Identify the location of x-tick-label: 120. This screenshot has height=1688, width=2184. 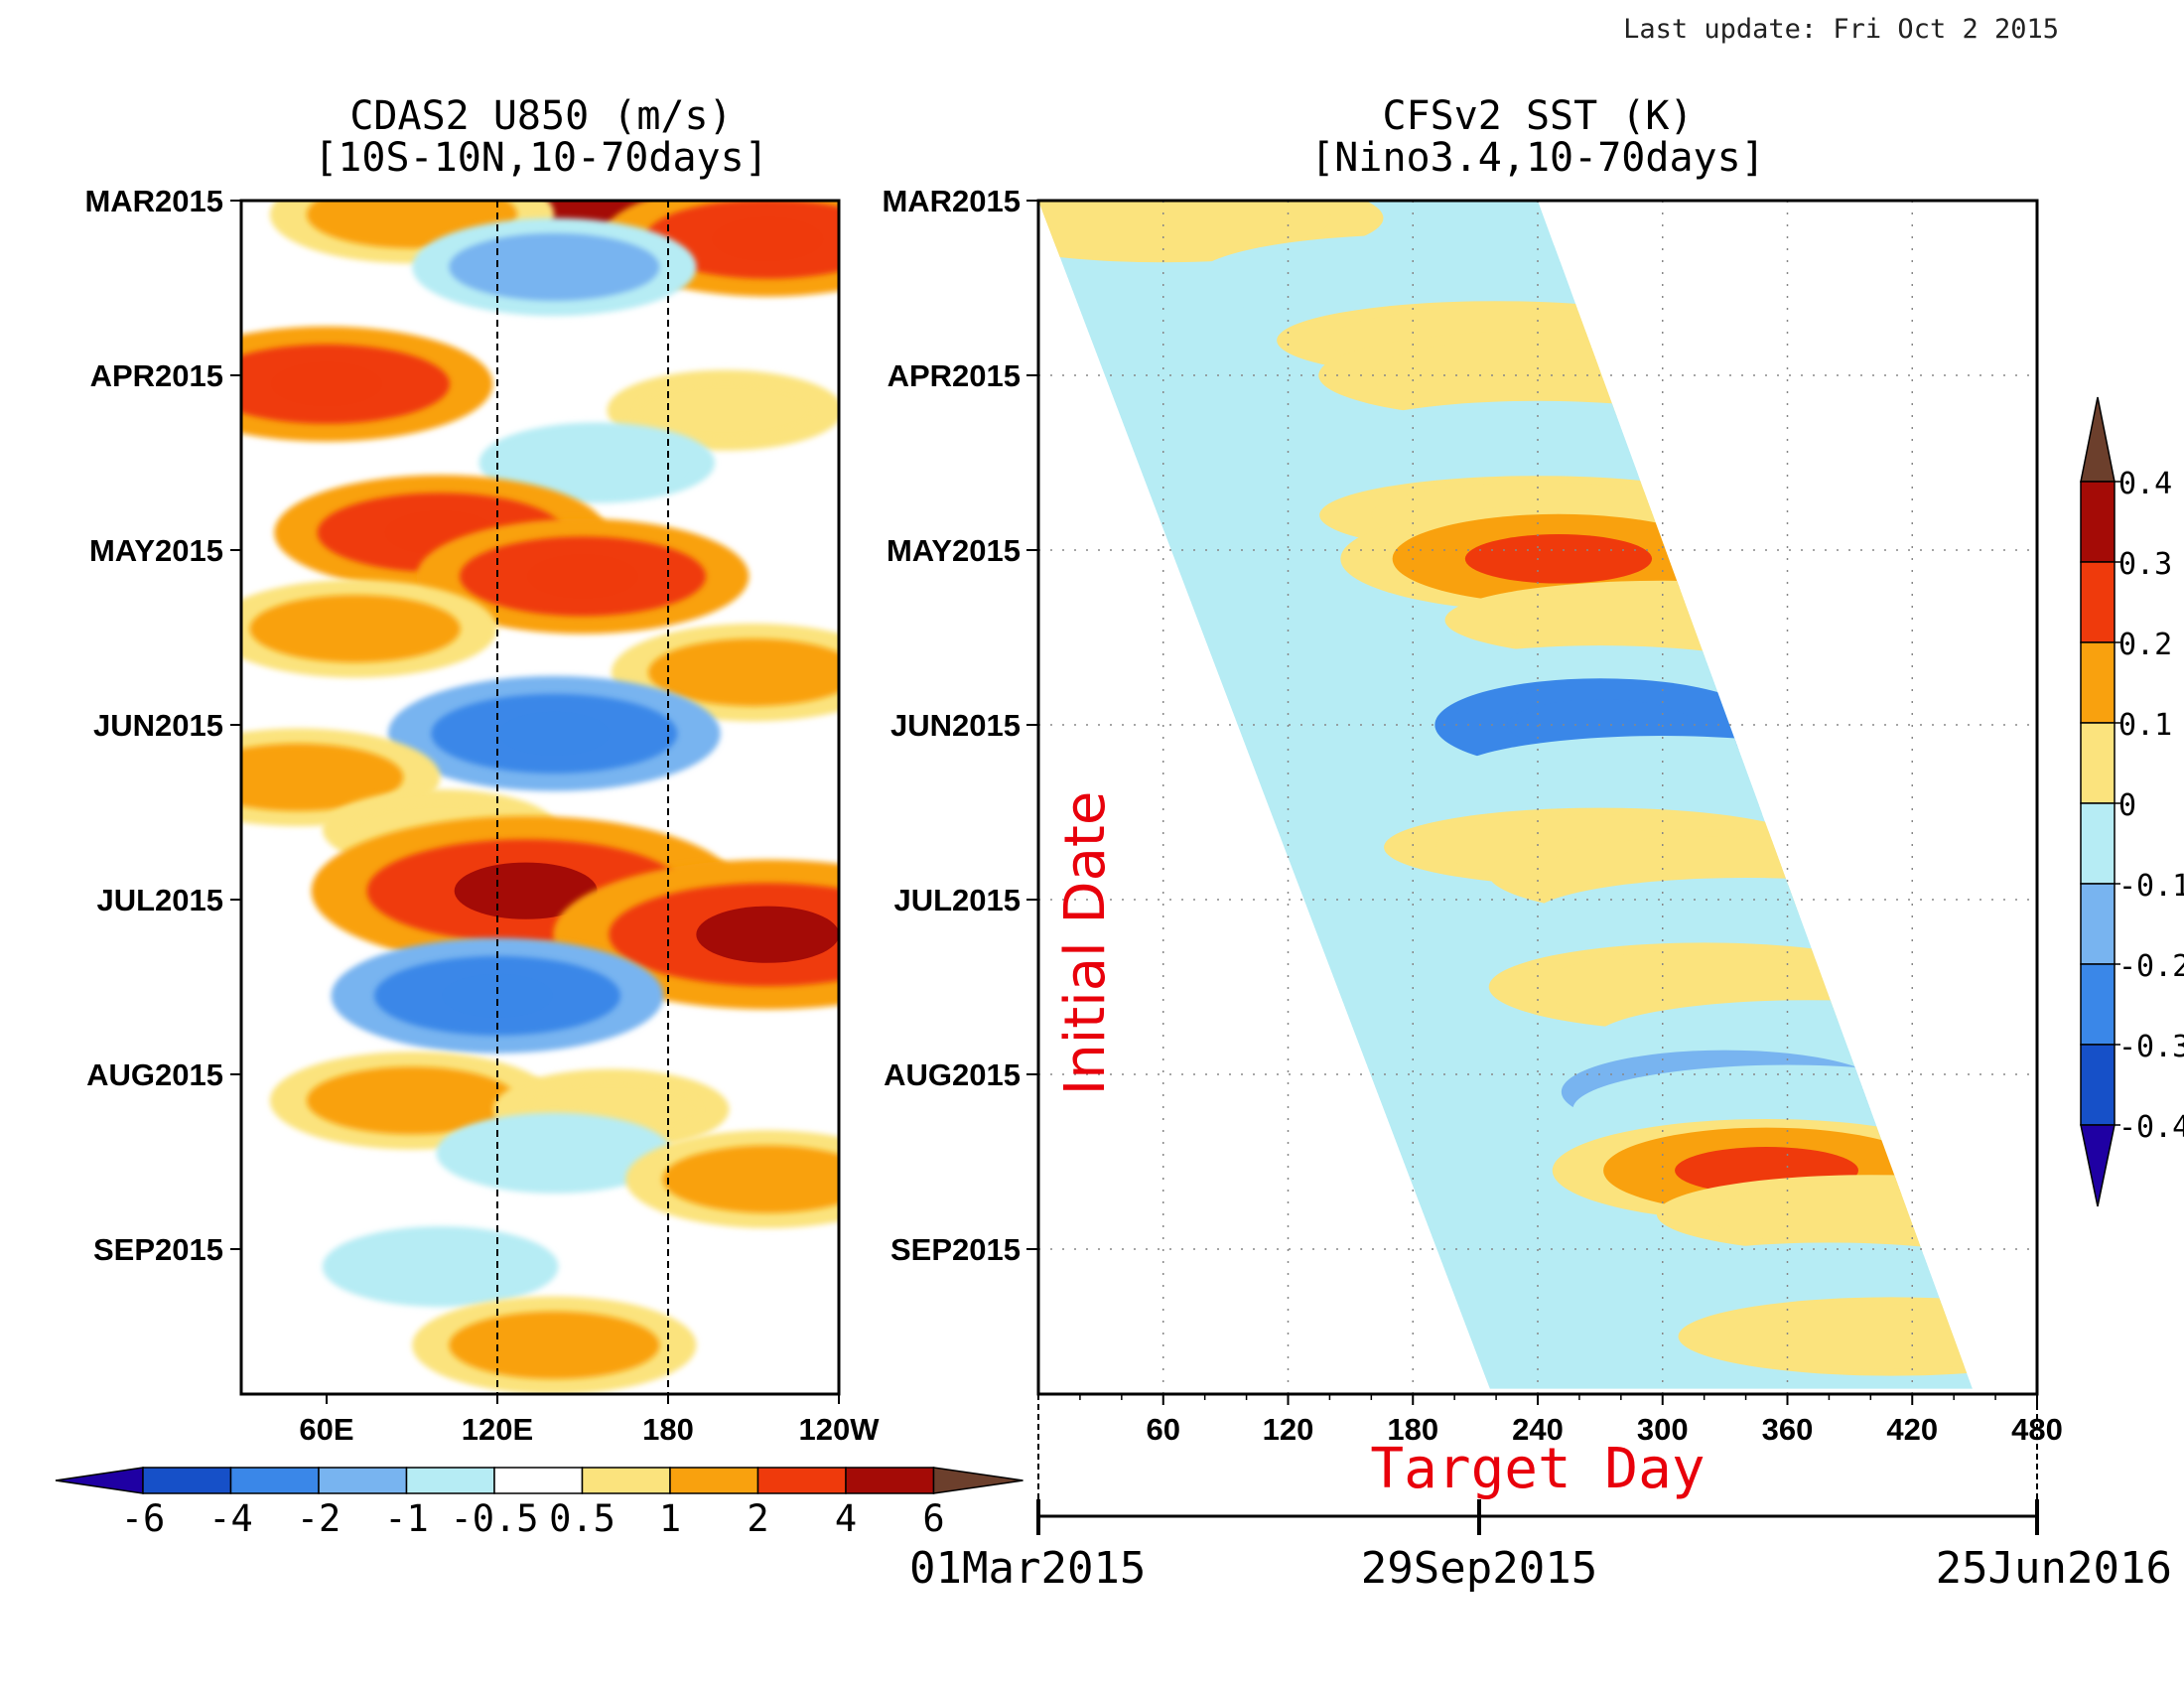
(1288, 1429).